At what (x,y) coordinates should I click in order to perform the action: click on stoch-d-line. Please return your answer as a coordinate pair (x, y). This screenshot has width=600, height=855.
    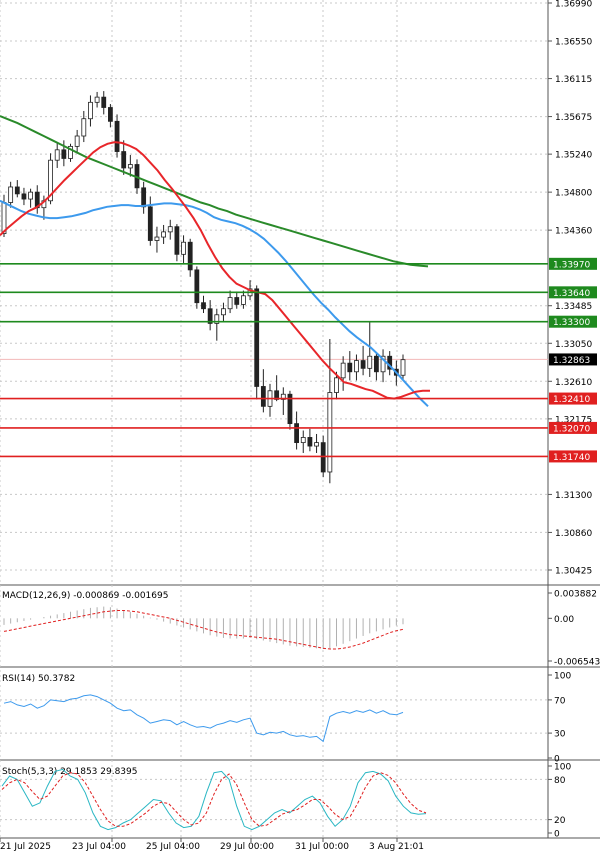
    Looking at the image, I should click on (214, 799).